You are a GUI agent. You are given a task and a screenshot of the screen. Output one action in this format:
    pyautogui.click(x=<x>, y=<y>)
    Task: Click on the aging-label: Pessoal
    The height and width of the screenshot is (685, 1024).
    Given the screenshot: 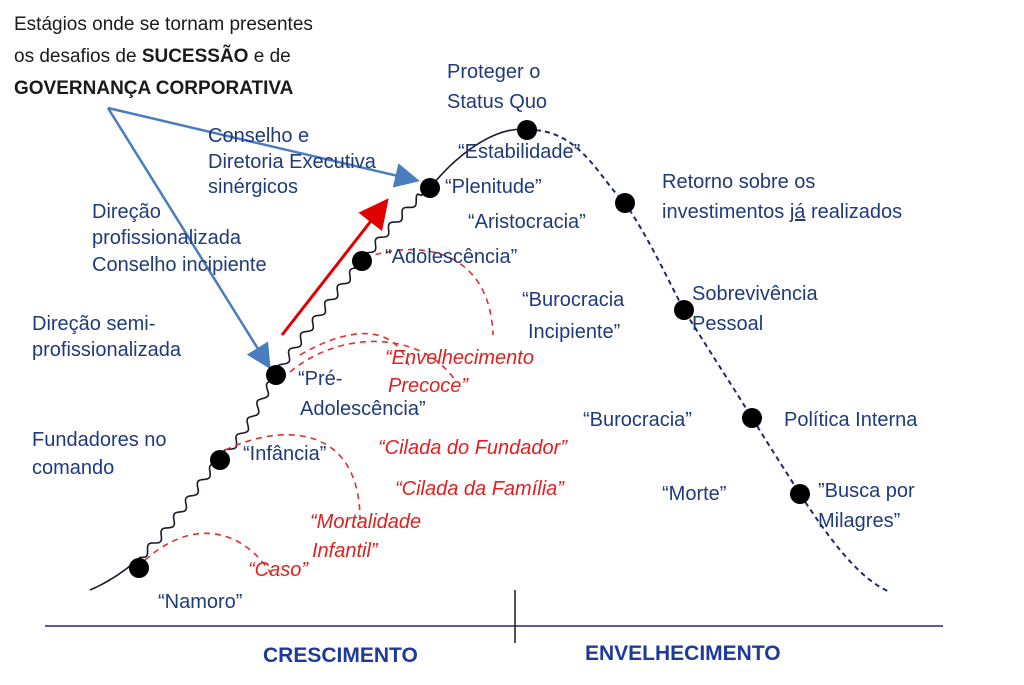 What is the action you would take?
    pyautogui.click(x=727, y=324)
    